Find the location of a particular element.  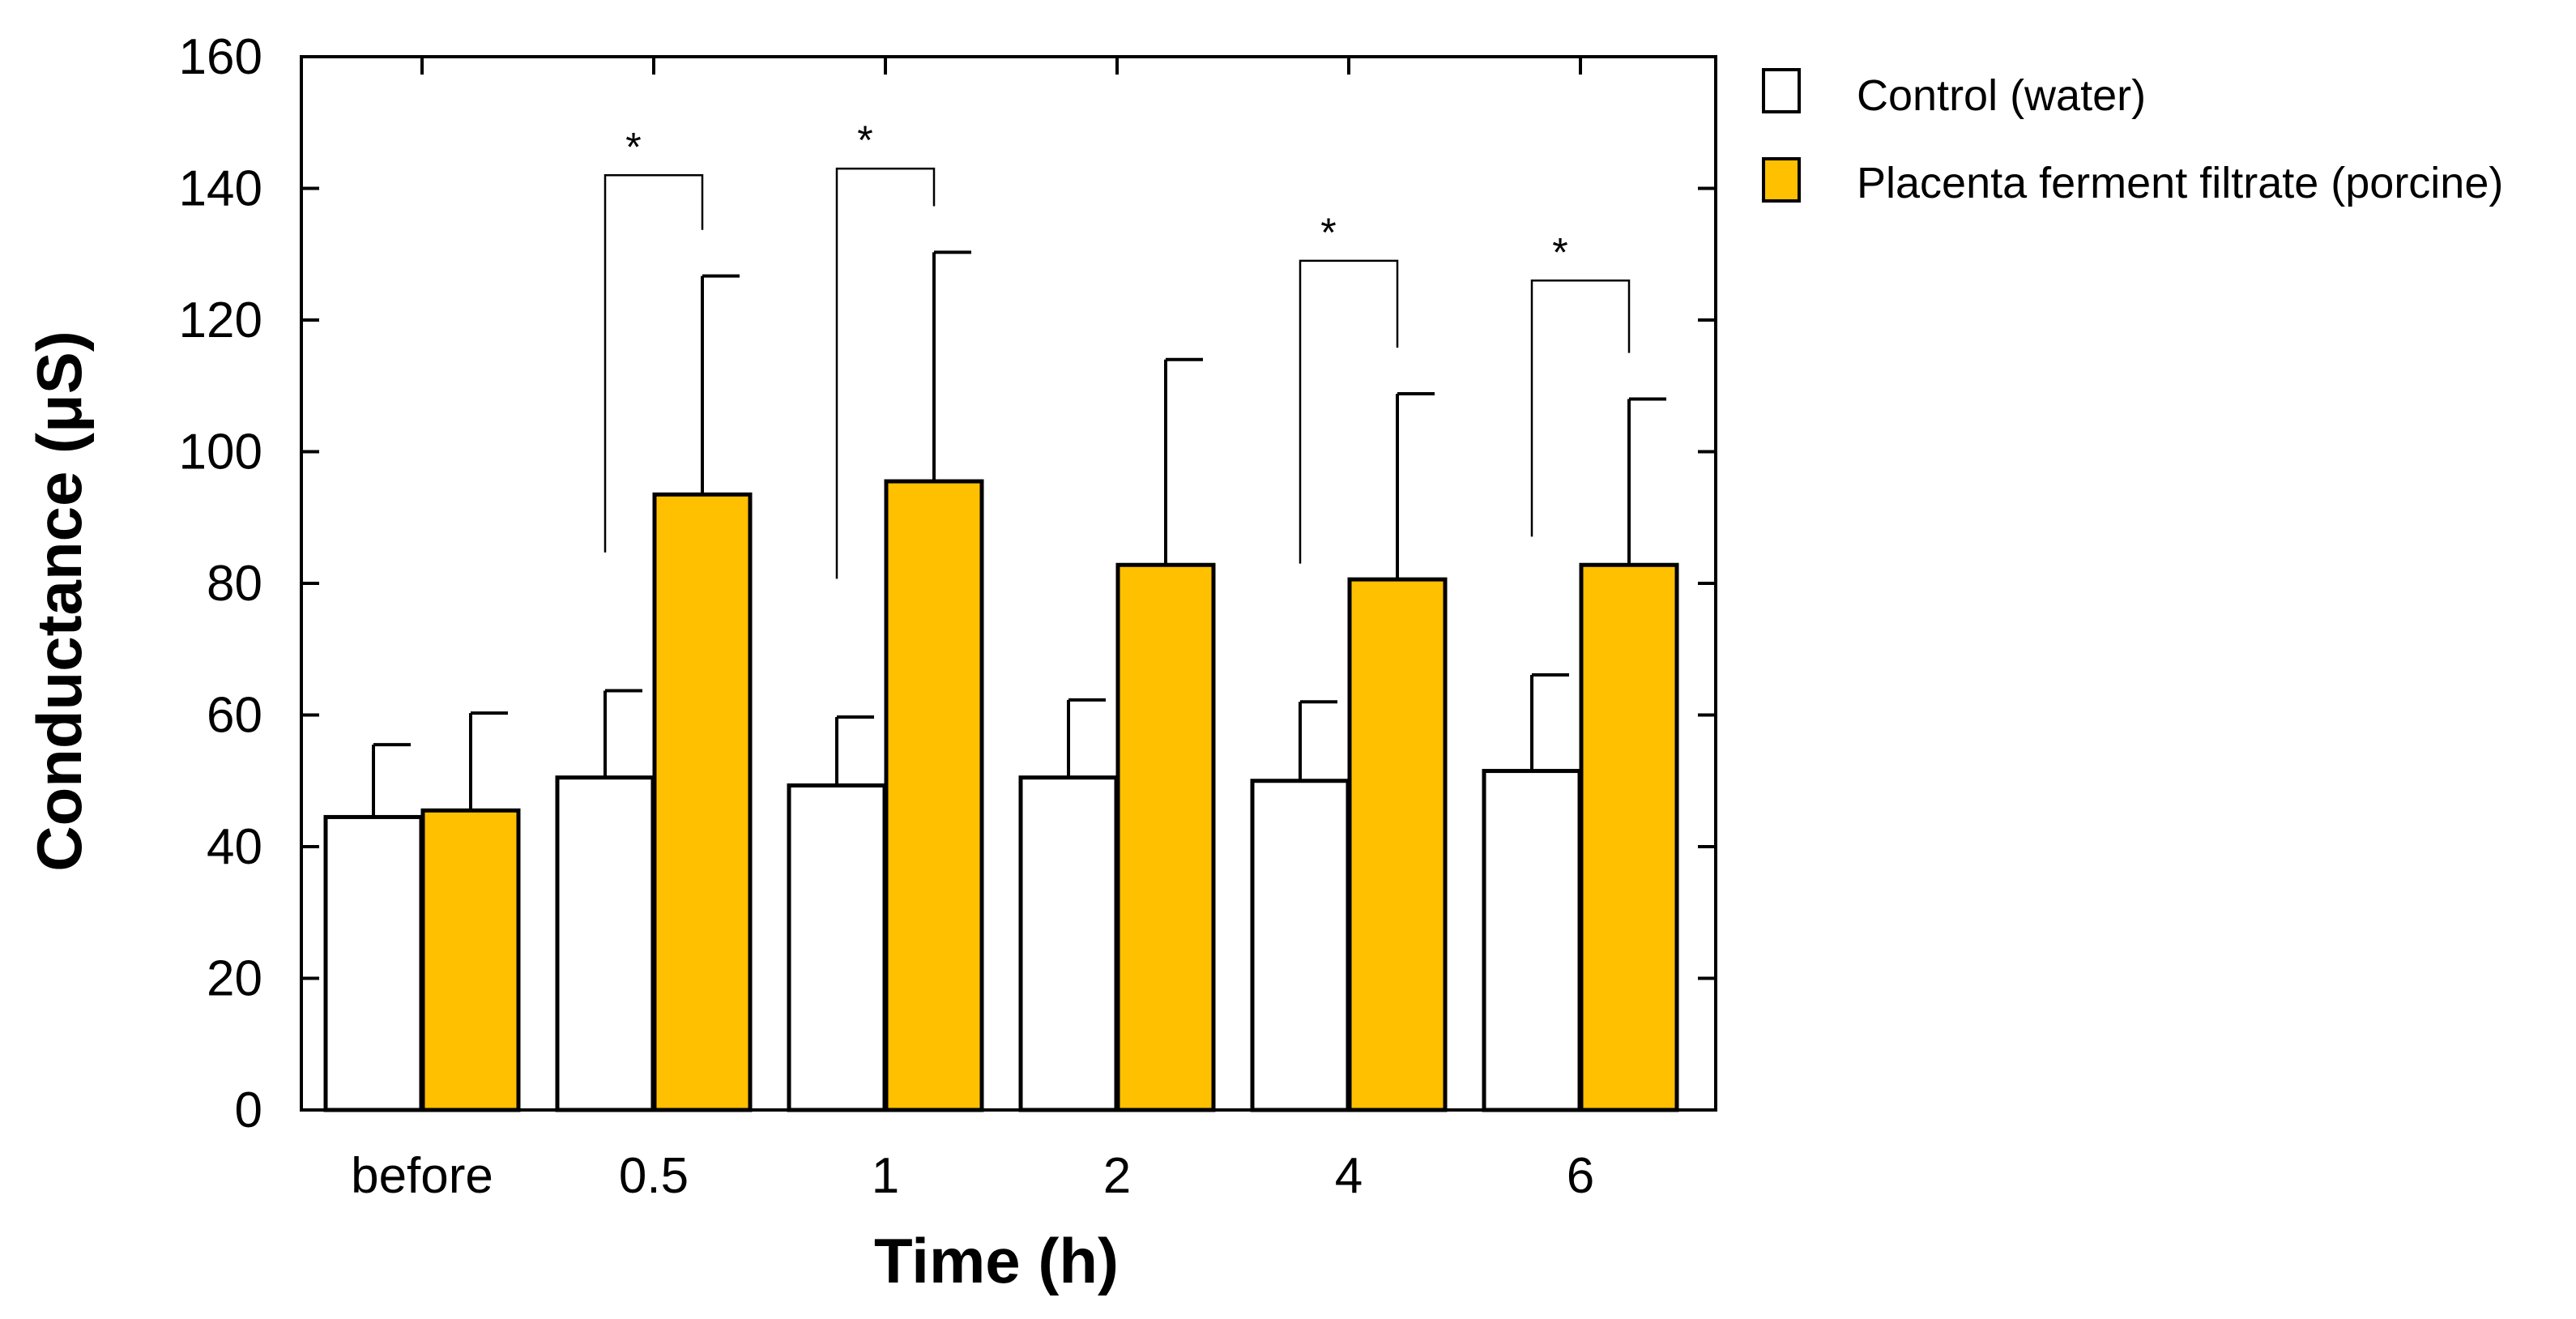

legend-swatch-control is located at coordinates (1781, 90).